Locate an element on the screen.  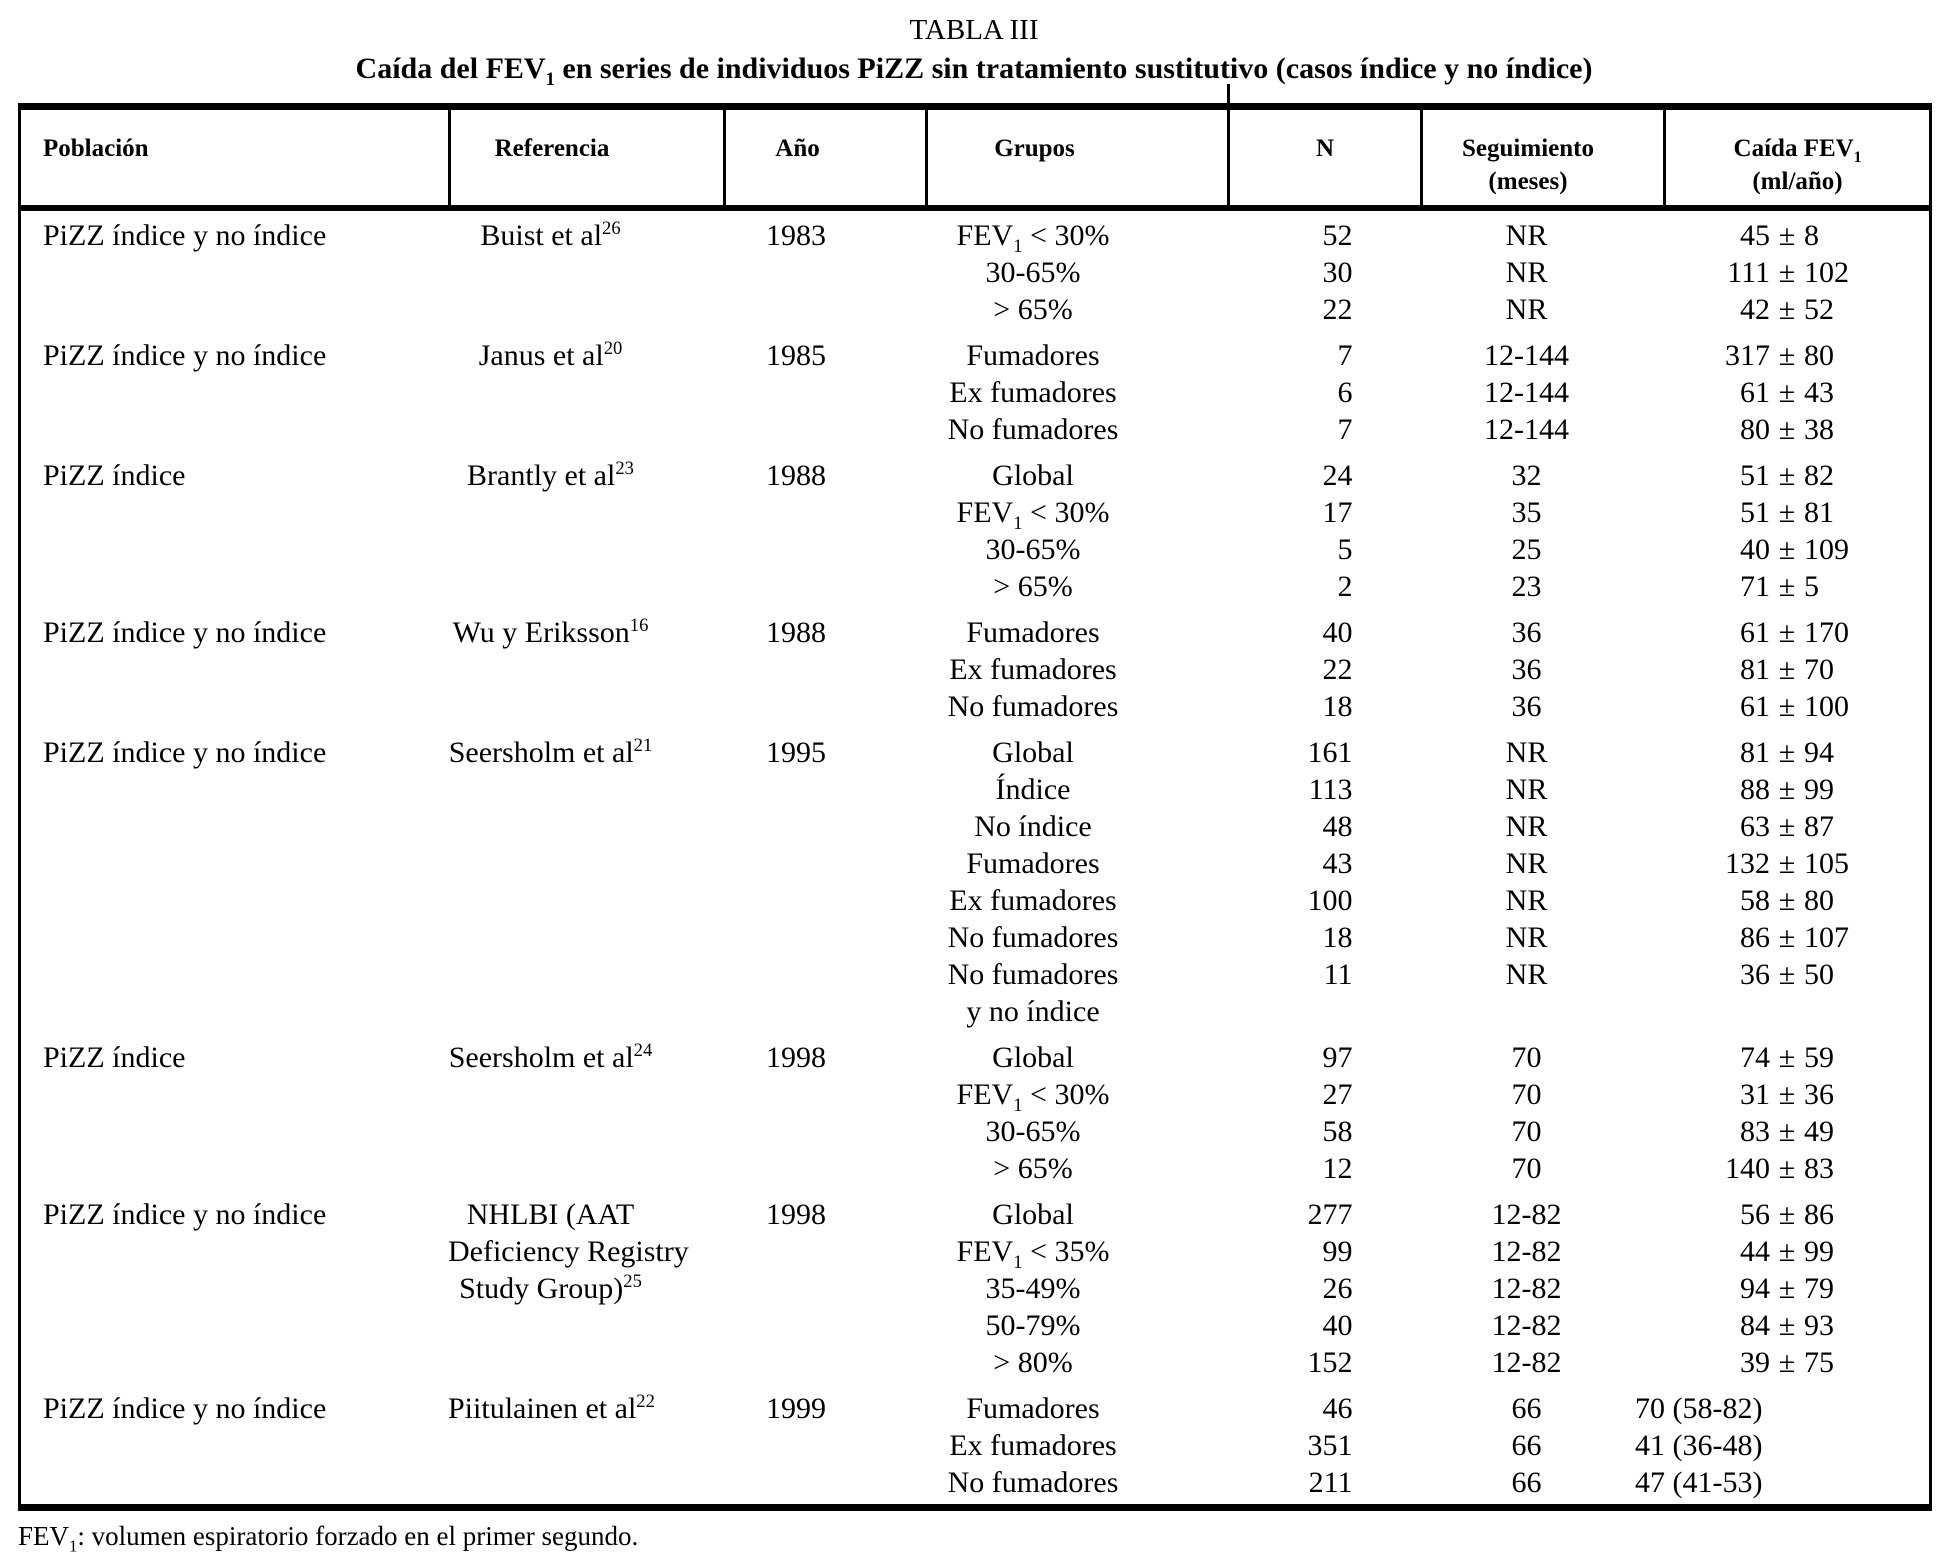
caida-part: 8 is located at coordinates (1811, 235).